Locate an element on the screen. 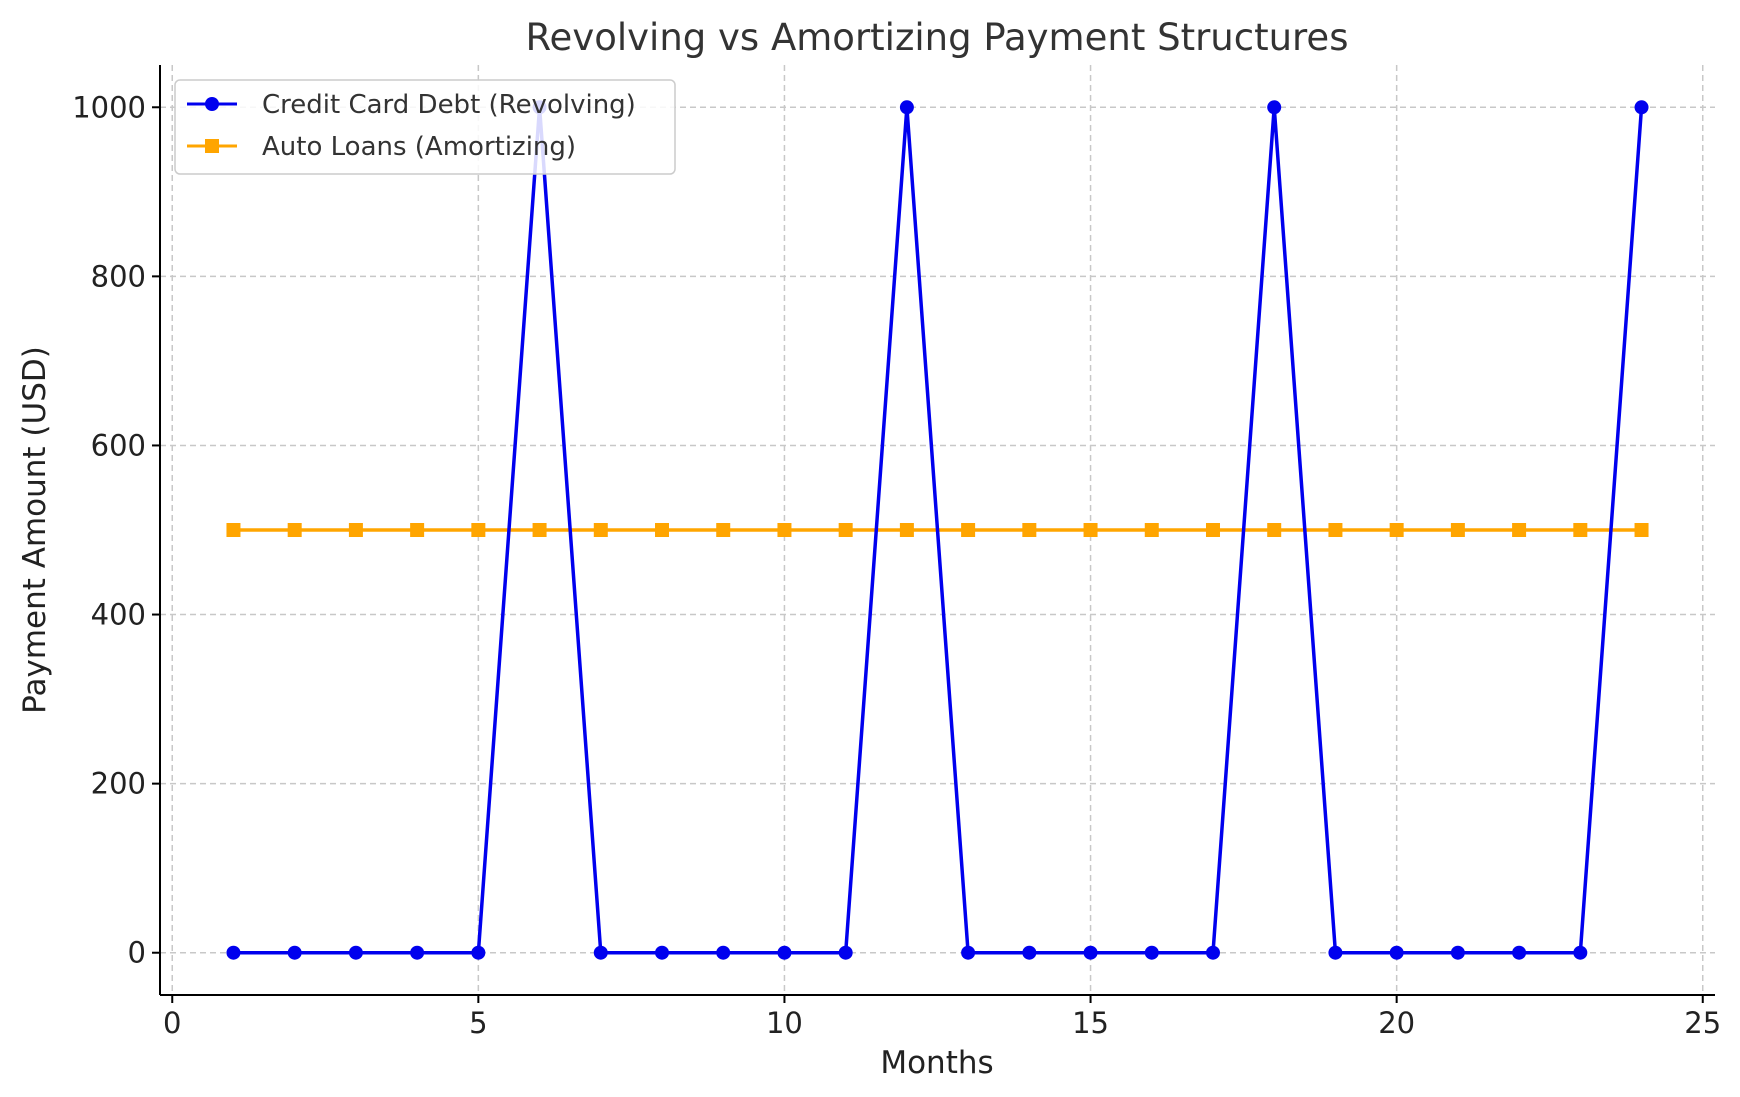 The image size is (1740, 1097). x-tick-label: 0 is located at coordinates (172, 1023).